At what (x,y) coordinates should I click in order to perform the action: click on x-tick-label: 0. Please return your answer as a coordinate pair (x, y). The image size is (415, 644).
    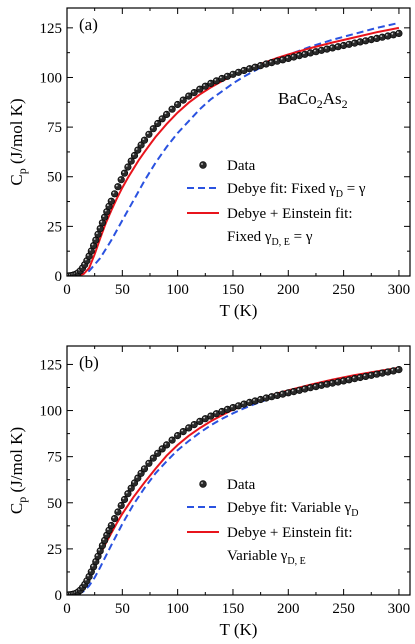
    Looking at the image, I should click on (67, 290).